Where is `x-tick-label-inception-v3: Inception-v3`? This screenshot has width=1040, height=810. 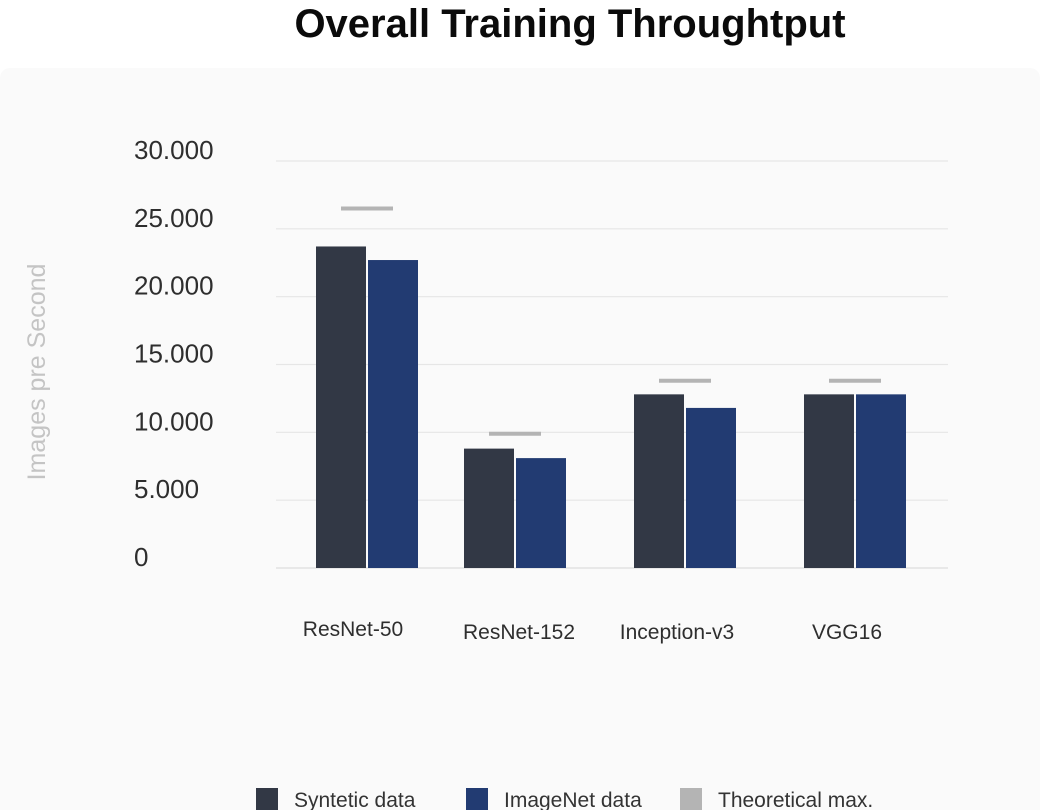 x-tick-label-inception-v3: Inception-v3 is located at coordinates (677, 632).